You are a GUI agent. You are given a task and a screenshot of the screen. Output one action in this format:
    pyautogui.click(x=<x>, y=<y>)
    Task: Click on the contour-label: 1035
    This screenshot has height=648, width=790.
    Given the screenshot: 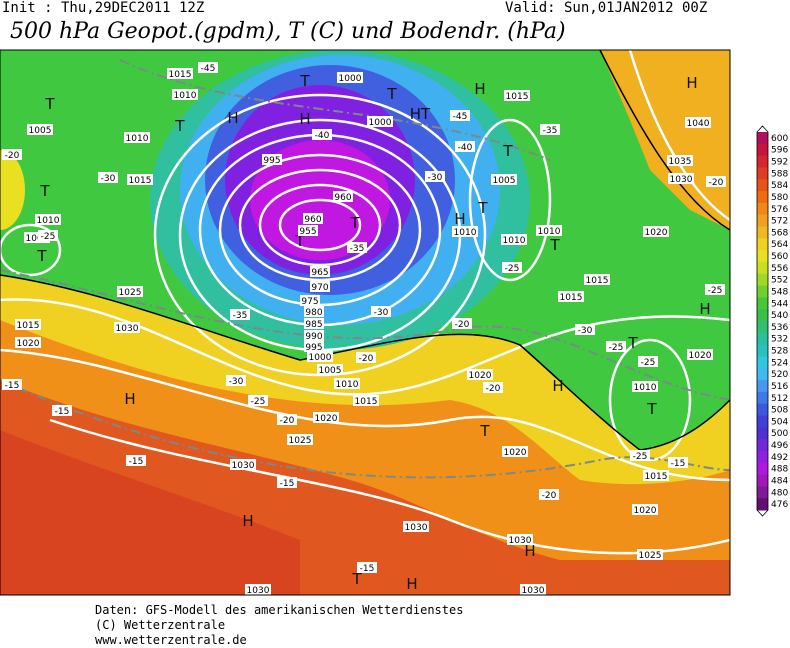 What is the action you would take?
    pyautogui.click(x=680, y=162)
    